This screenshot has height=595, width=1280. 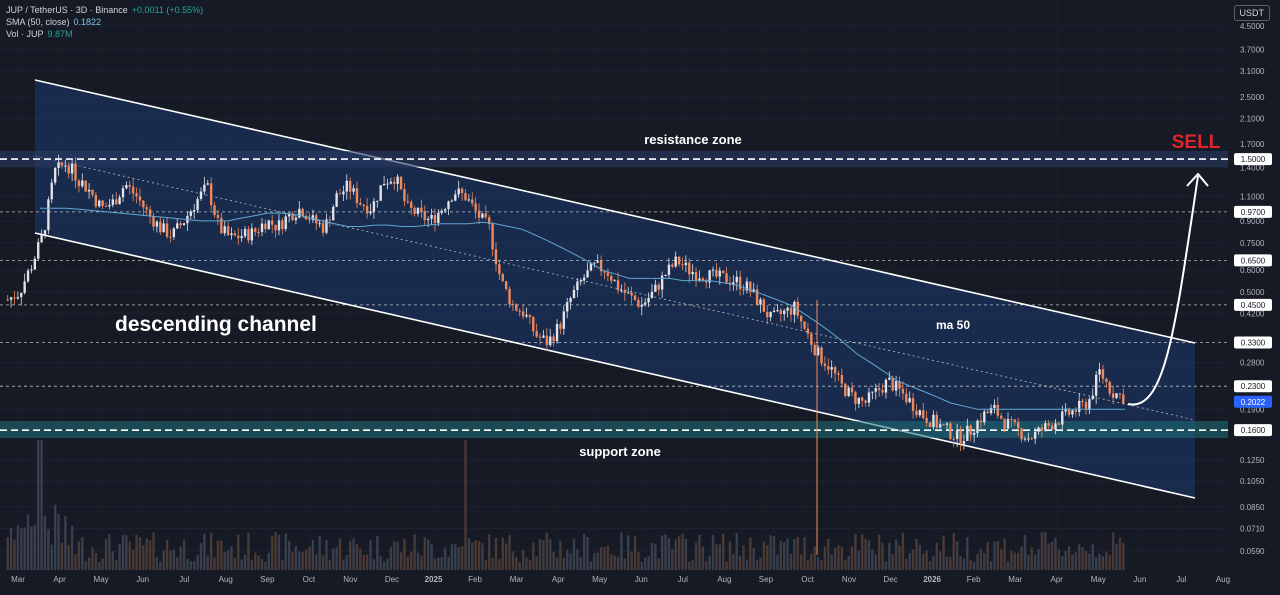 What do you see at coordinates (1252, 243) in the screenshot?
I see `y-tick-label: 0.7500` at bounding box center [1252, 243].